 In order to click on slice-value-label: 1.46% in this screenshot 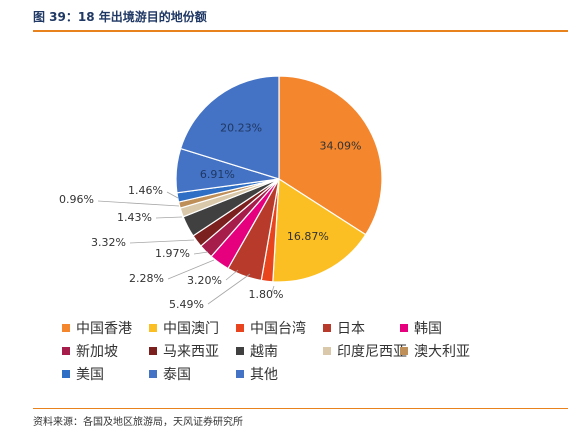, I will do `click(145, 190)`.